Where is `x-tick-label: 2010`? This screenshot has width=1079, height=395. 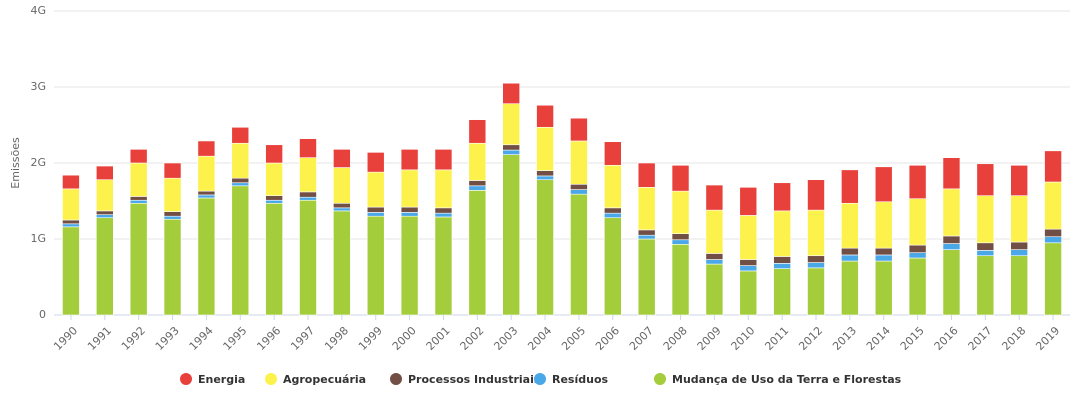 x-tick-label: 2010 is located at coordinates (743, 338).